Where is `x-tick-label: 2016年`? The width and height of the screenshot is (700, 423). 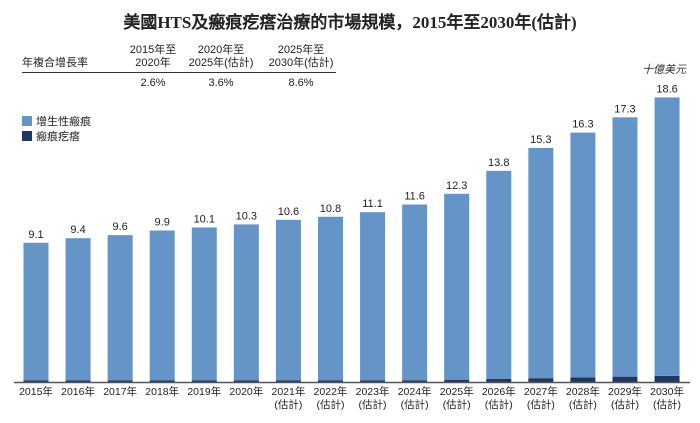
x-tick-label: 2016年 is located at coordinates (78, 391).